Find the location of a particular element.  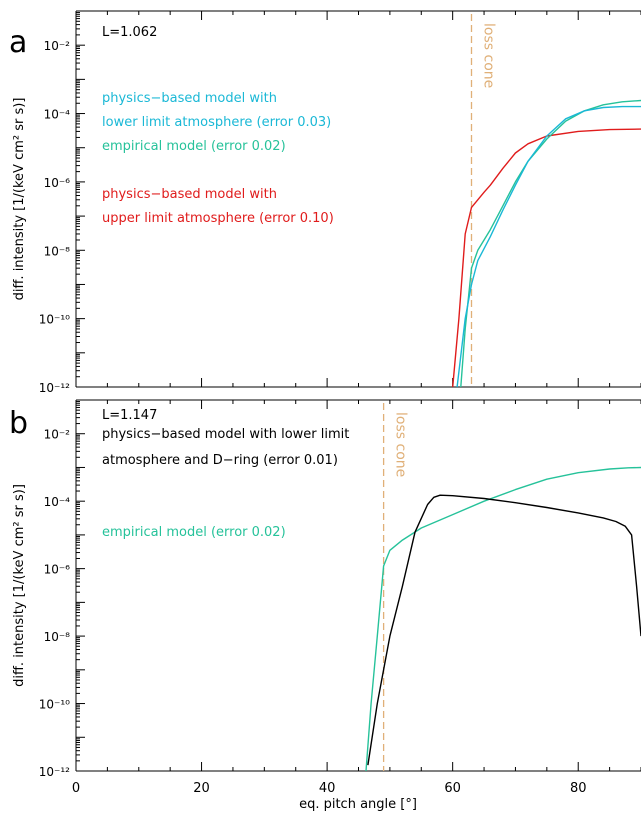

x-tick-label: 80 is located at coordinates (578, 788).